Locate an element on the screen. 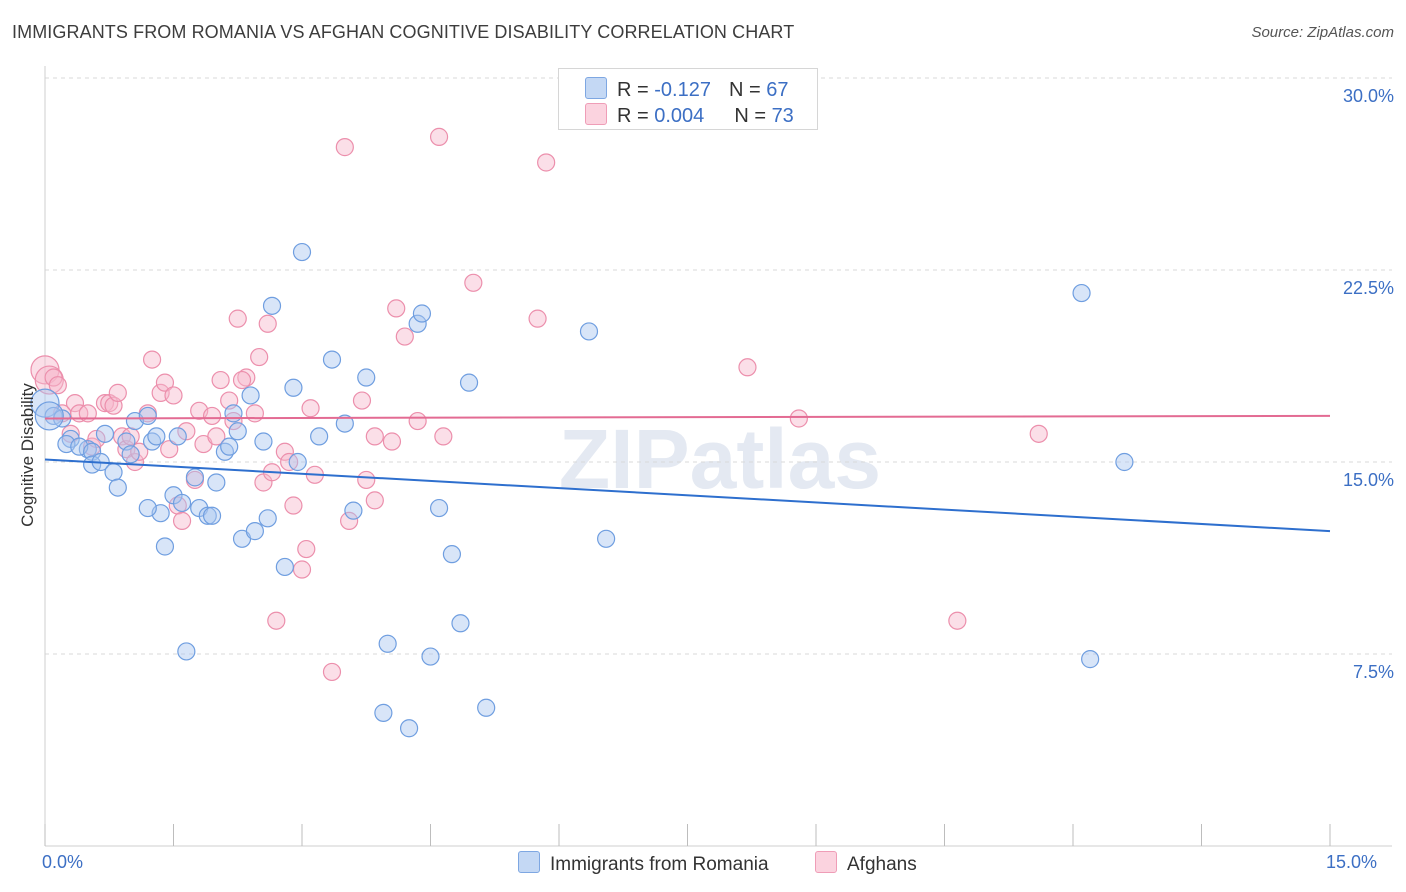  legend-swatch-romania is located at coordinates (596, 88).